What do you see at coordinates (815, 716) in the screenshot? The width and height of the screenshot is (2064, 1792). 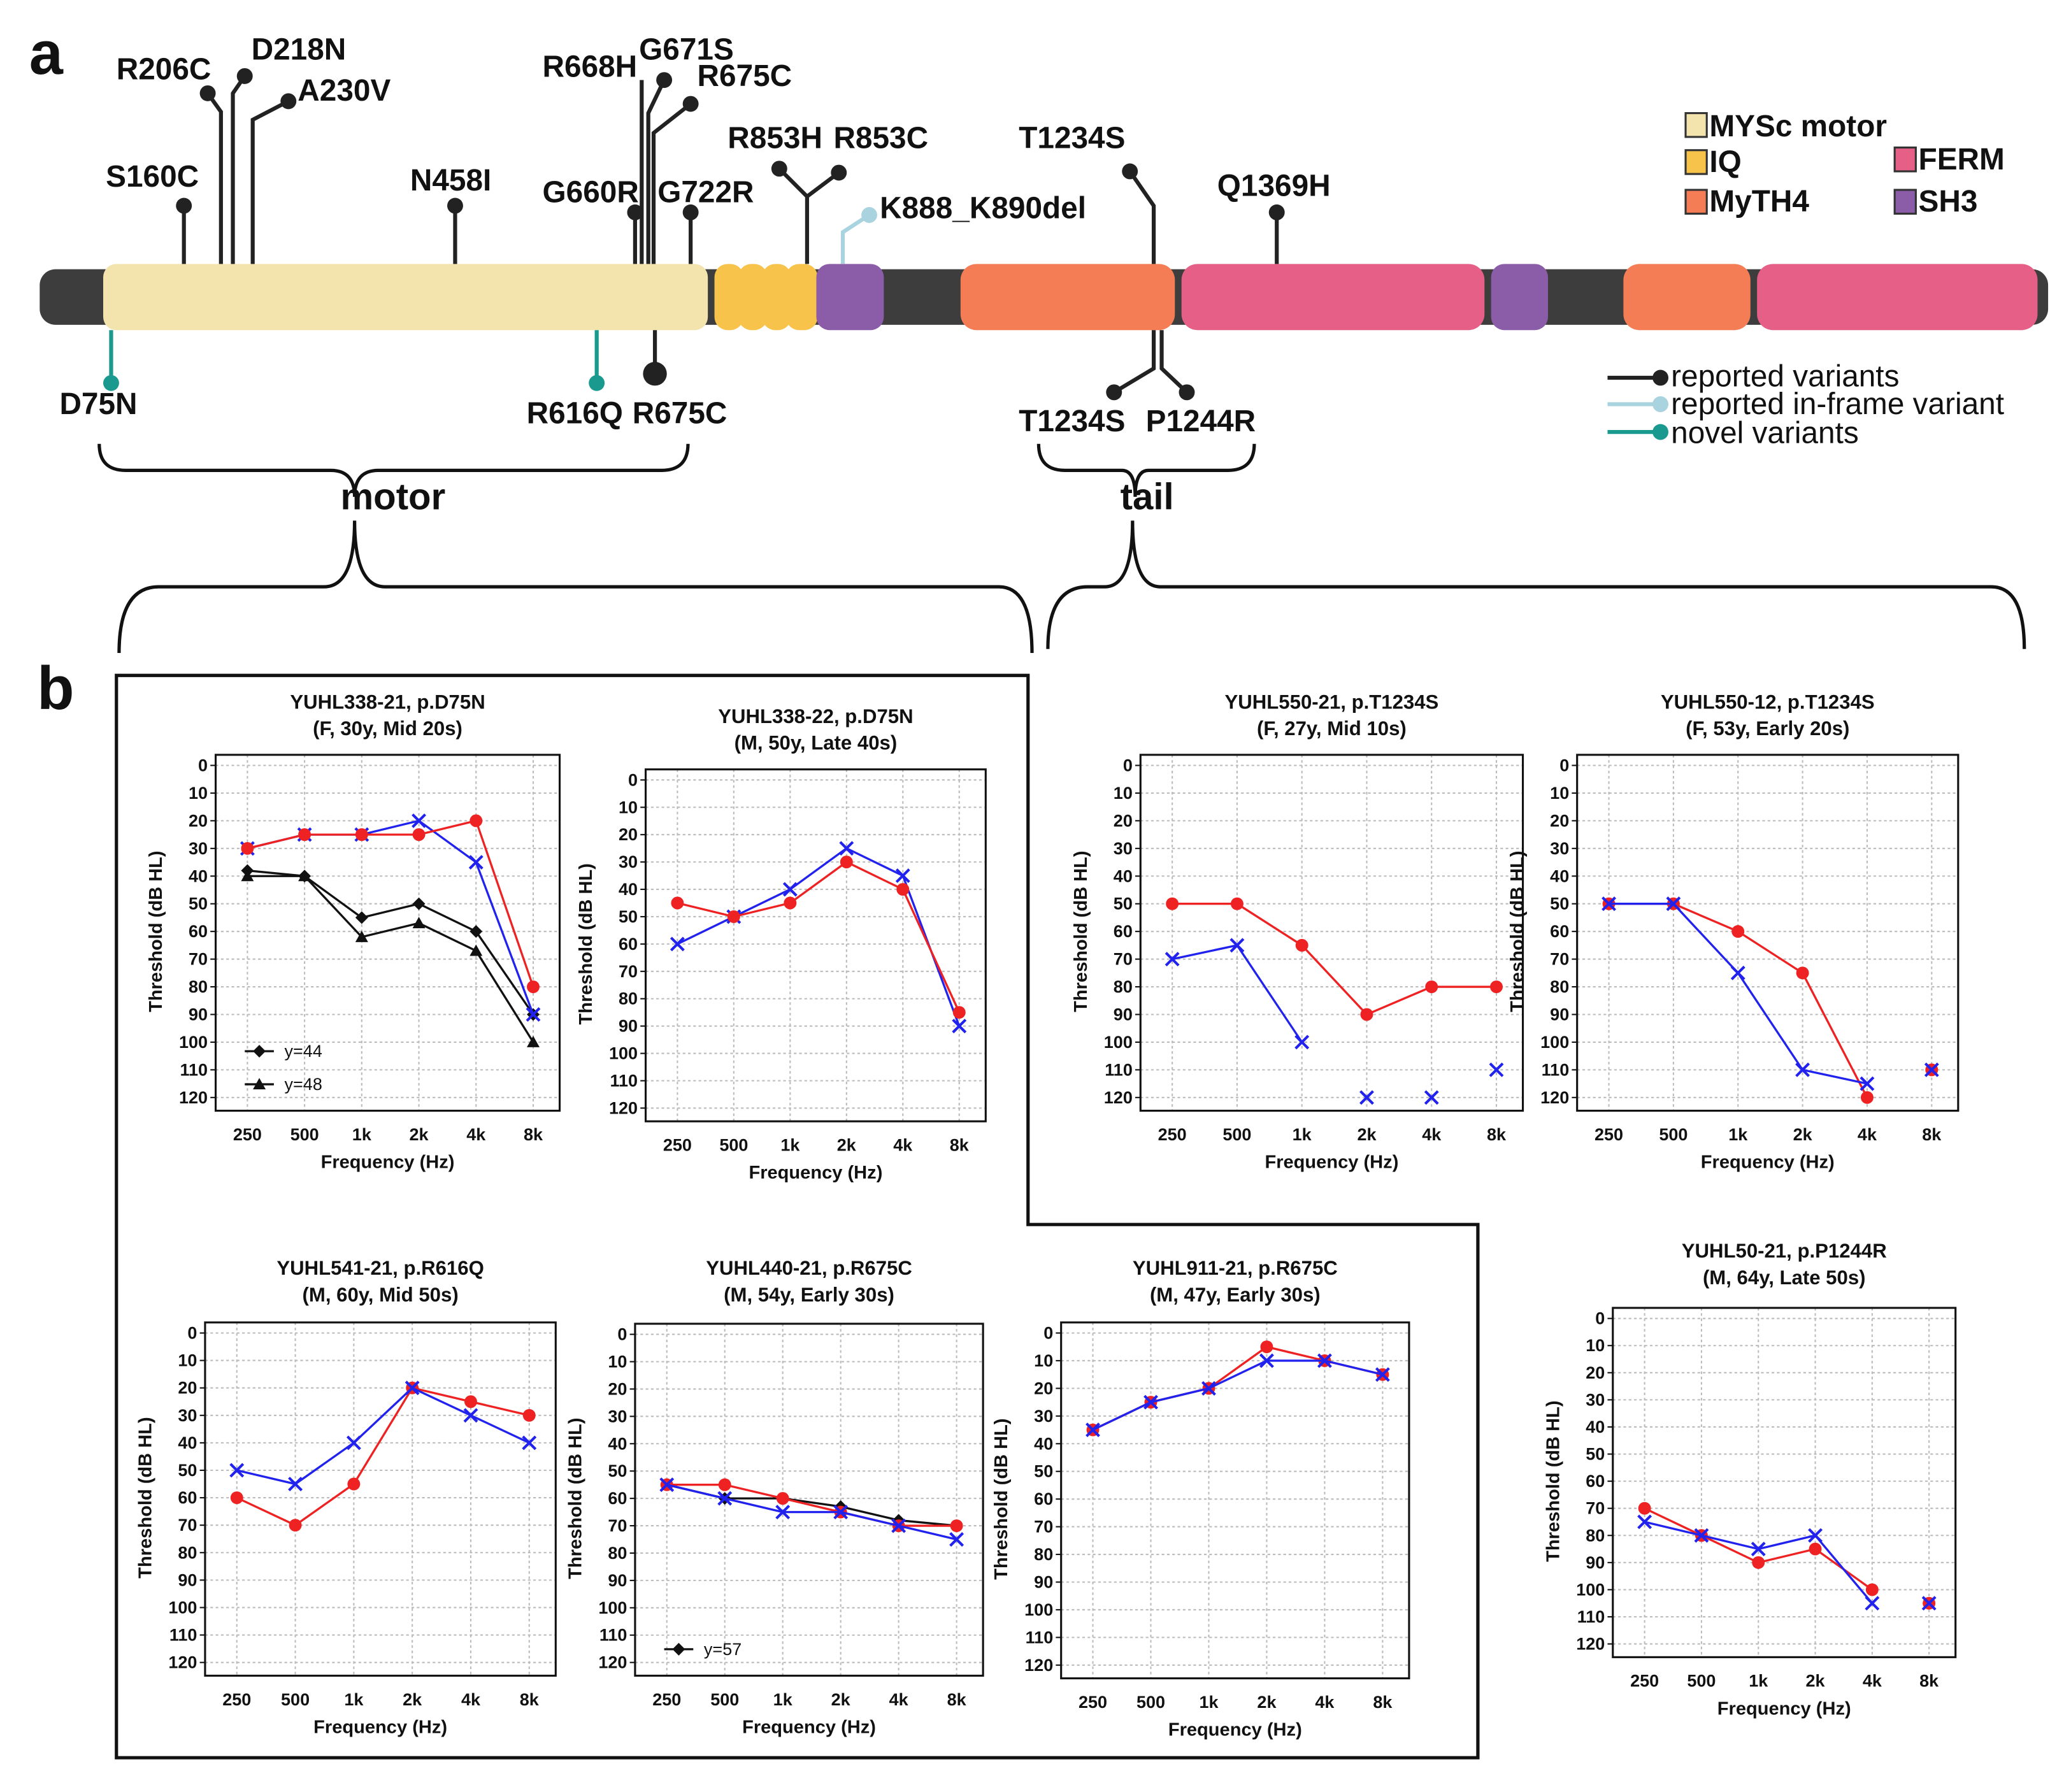 I see `chart-title: YUHL338-22, p.D75N` at bounding box center [815, 716].